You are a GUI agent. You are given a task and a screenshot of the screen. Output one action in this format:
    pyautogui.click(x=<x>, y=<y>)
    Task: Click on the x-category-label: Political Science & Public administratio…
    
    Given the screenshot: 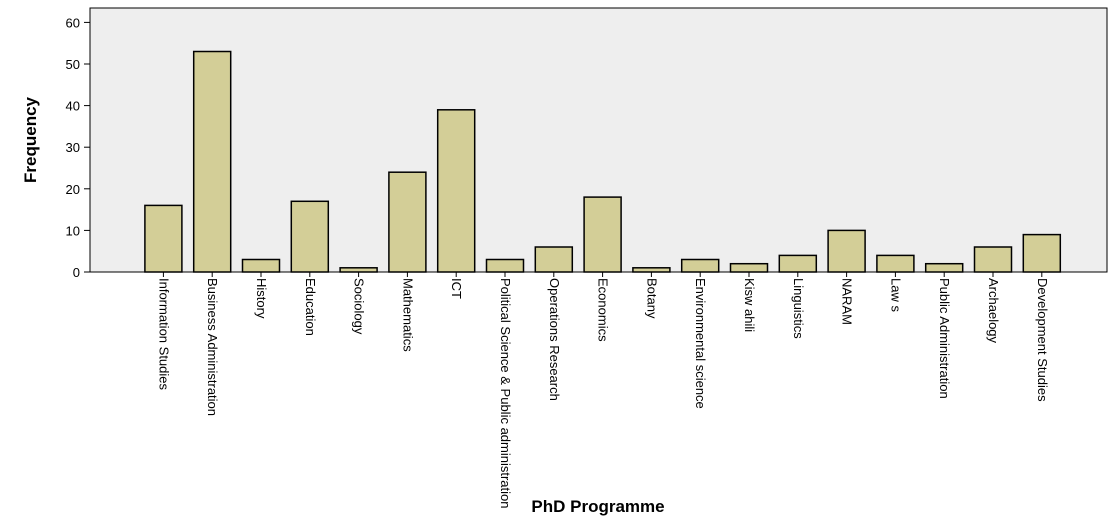 What is the action you would take?
    pyautogui.click(x=505, y=393)
    